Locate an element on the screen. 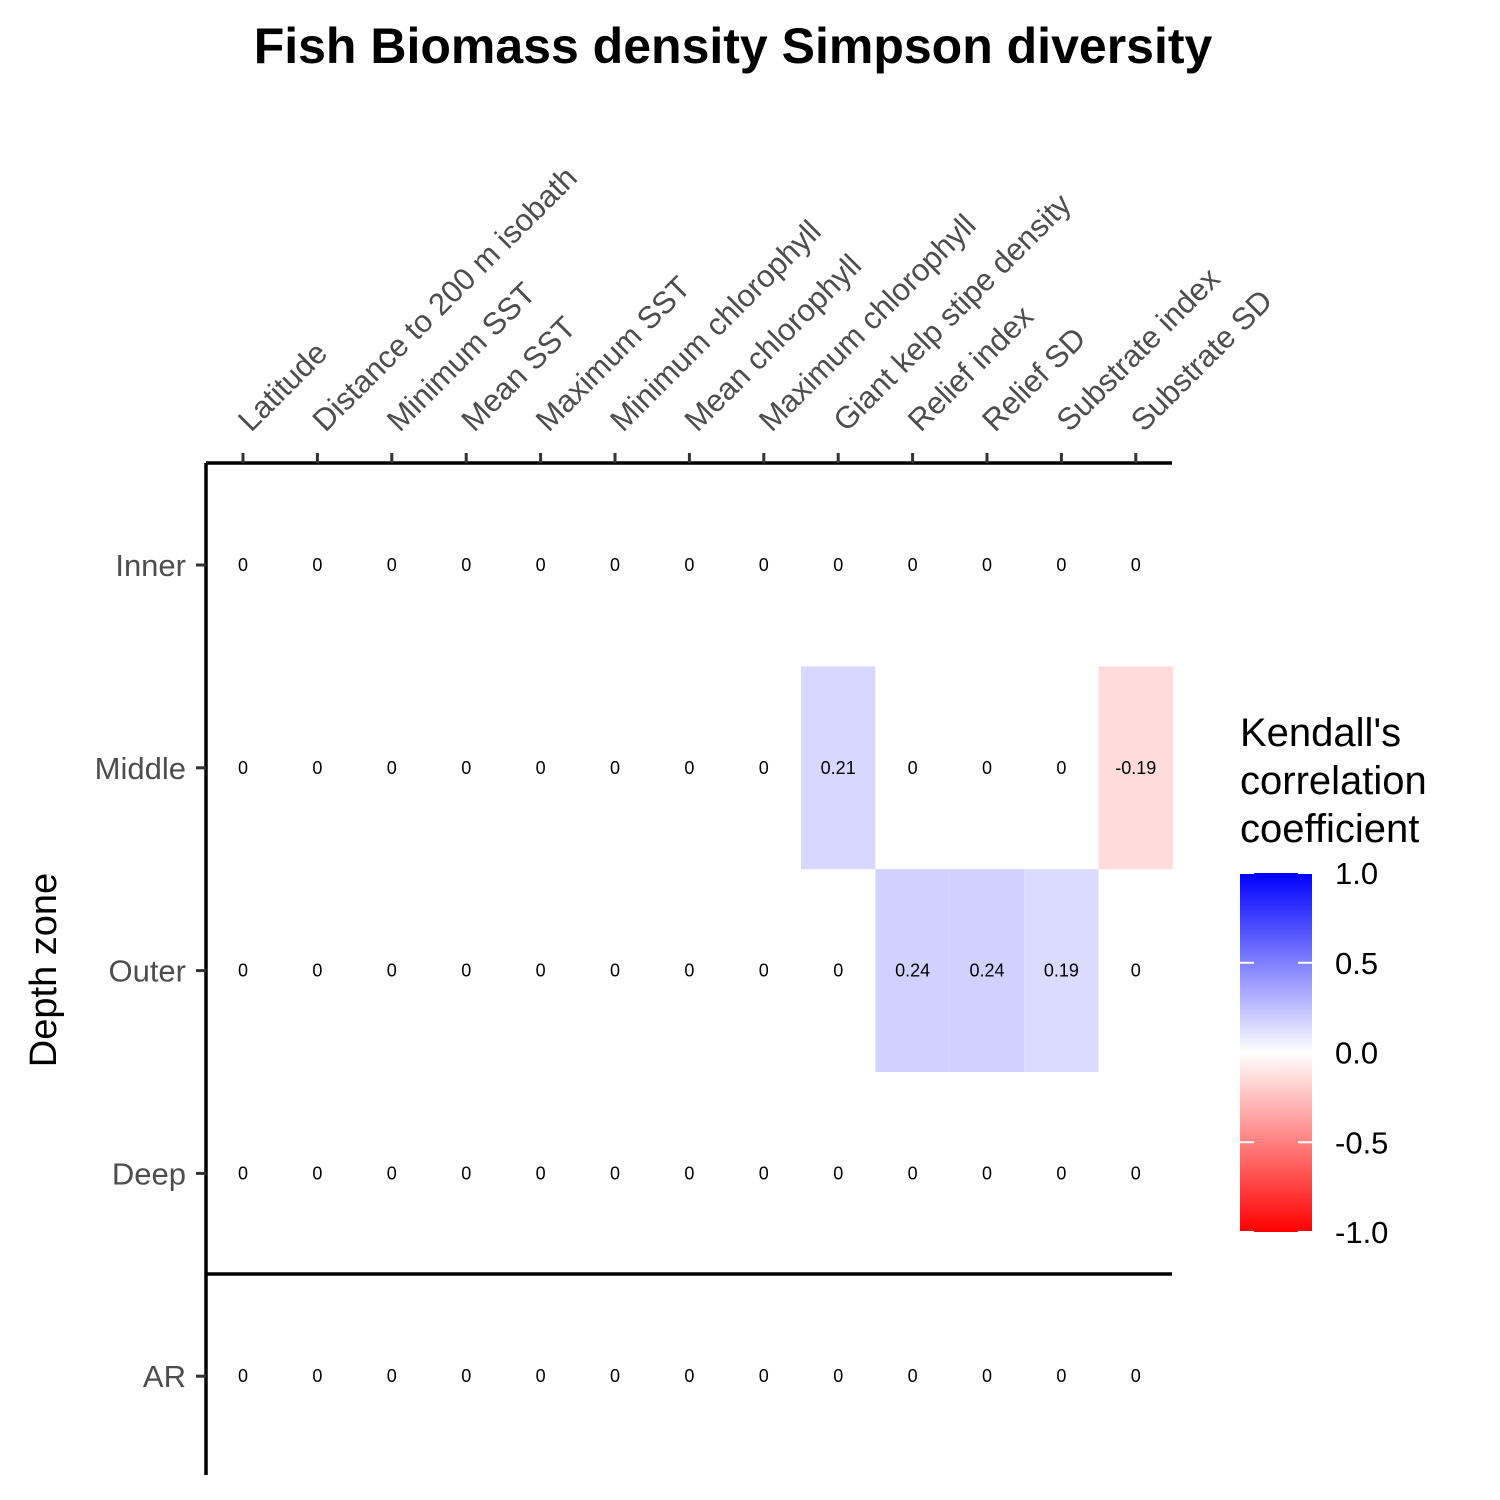  cell-value-label: -0.19 is located at coordinates (1135, 768).